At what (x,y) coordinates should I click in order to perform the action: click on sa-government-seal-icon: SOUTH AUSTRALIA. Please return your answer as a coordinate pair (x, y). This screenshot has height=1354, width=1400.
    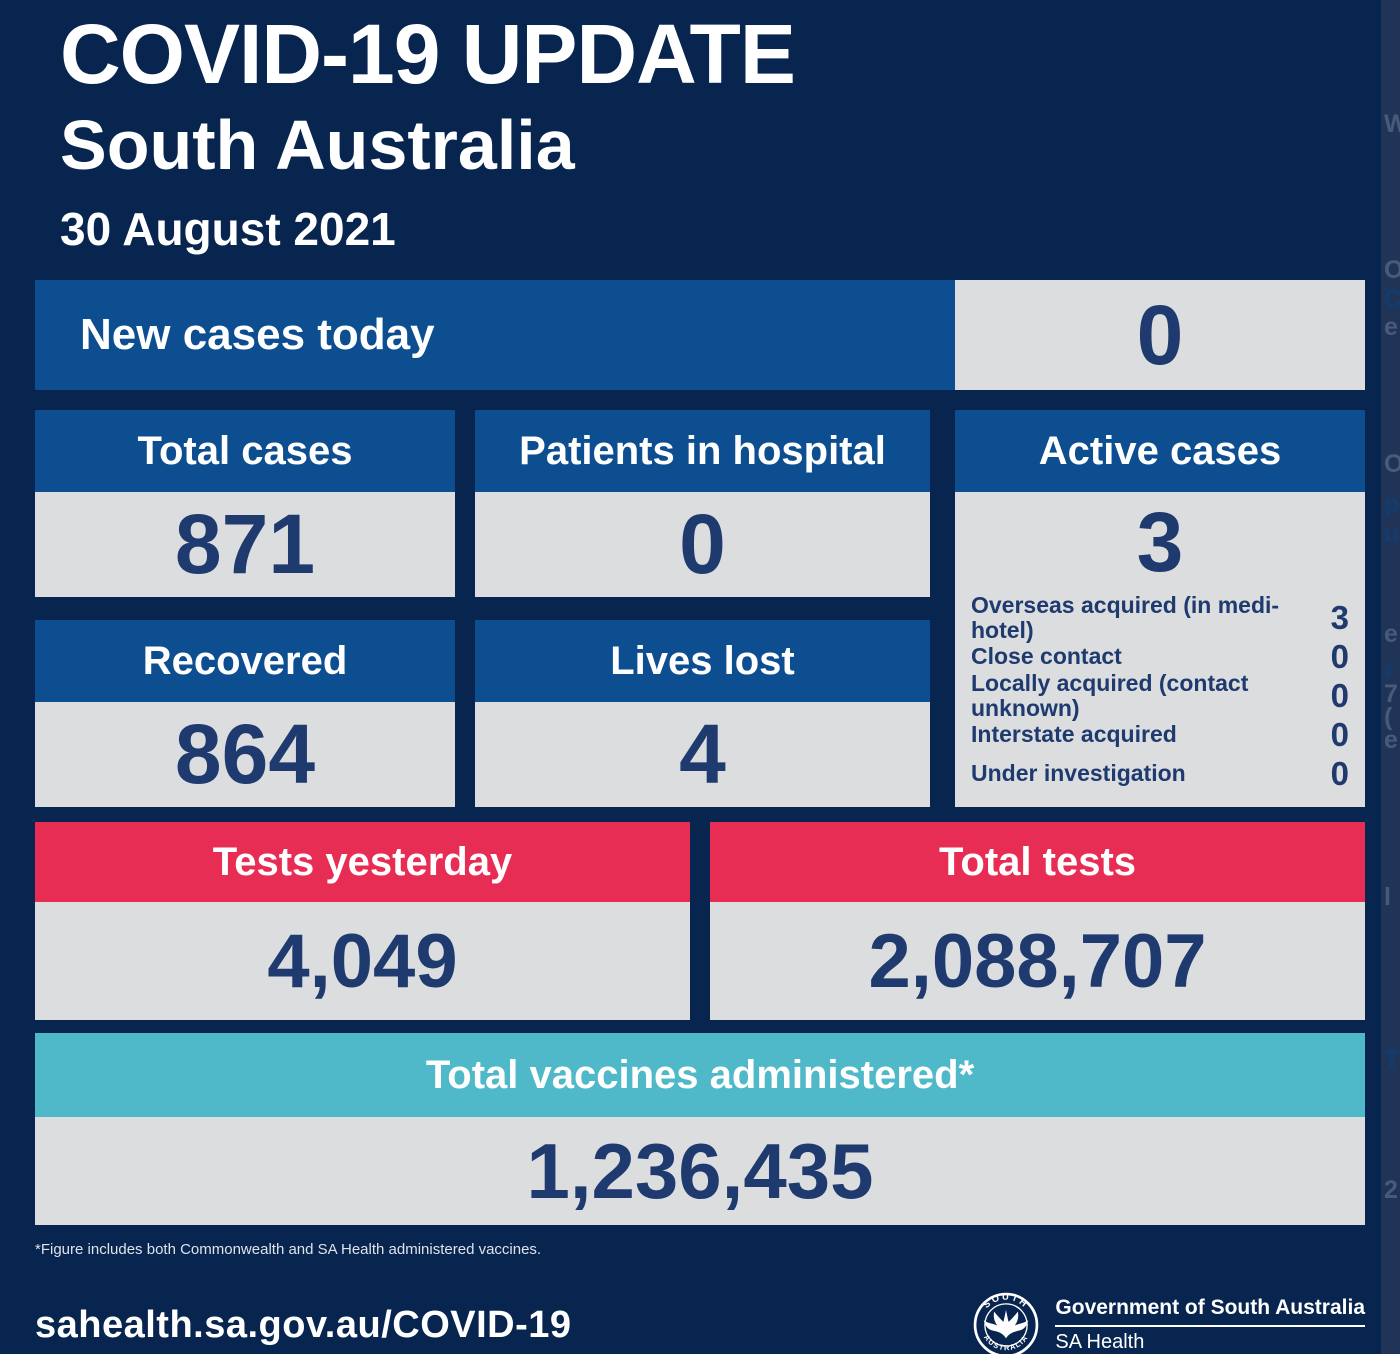
    Looking at the image, I should click on (1006, 1323).